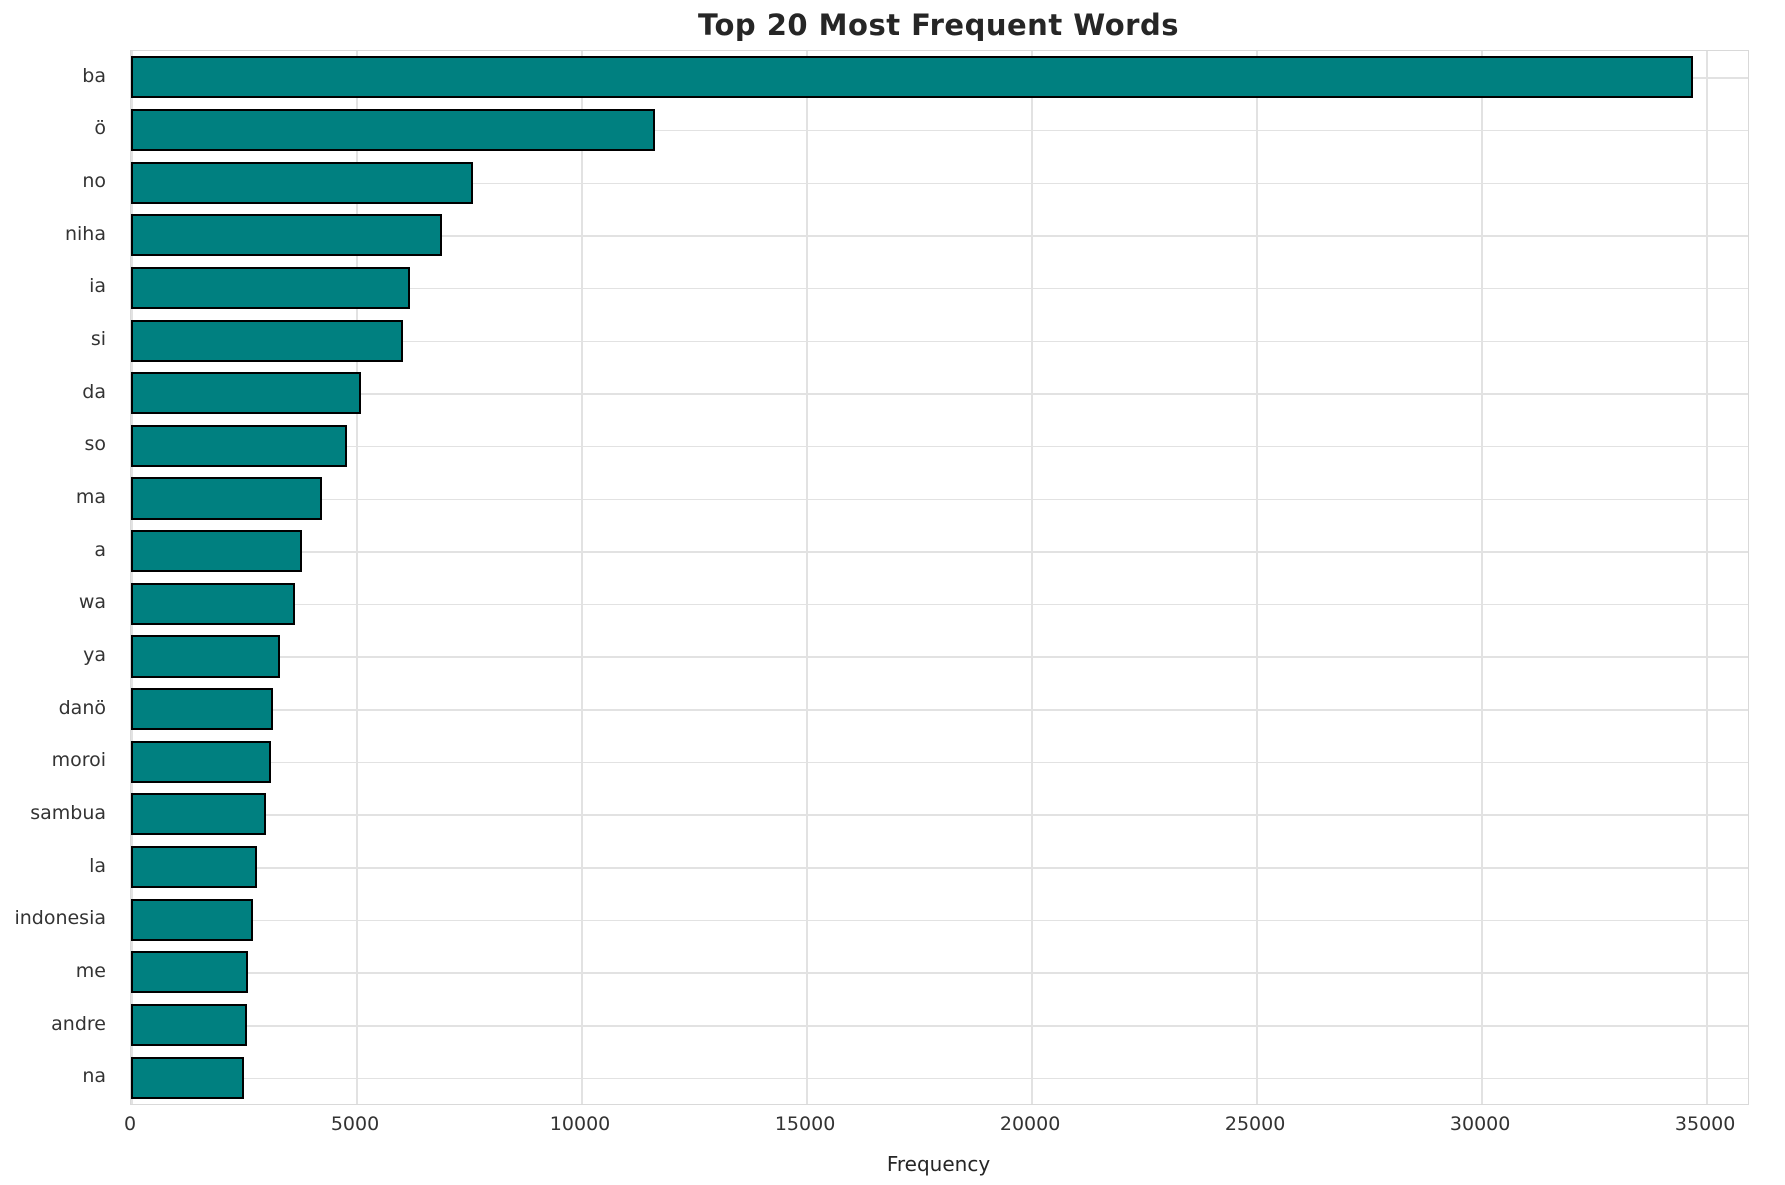  Describe the element at coordinates (100, 128) in the screenshot. I see `y-tick-label-ö: ö` at that location.